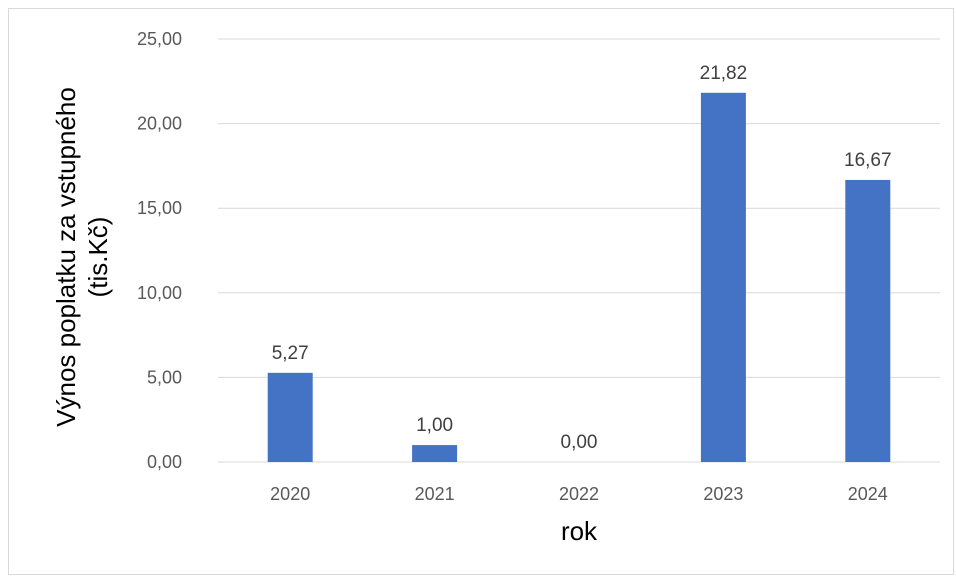 Image resolution: width=956 pixels, height=578 pixels. I want to click on y-axis-title-line-1: Výnos poplatku za vstupného, so click(66, 257).